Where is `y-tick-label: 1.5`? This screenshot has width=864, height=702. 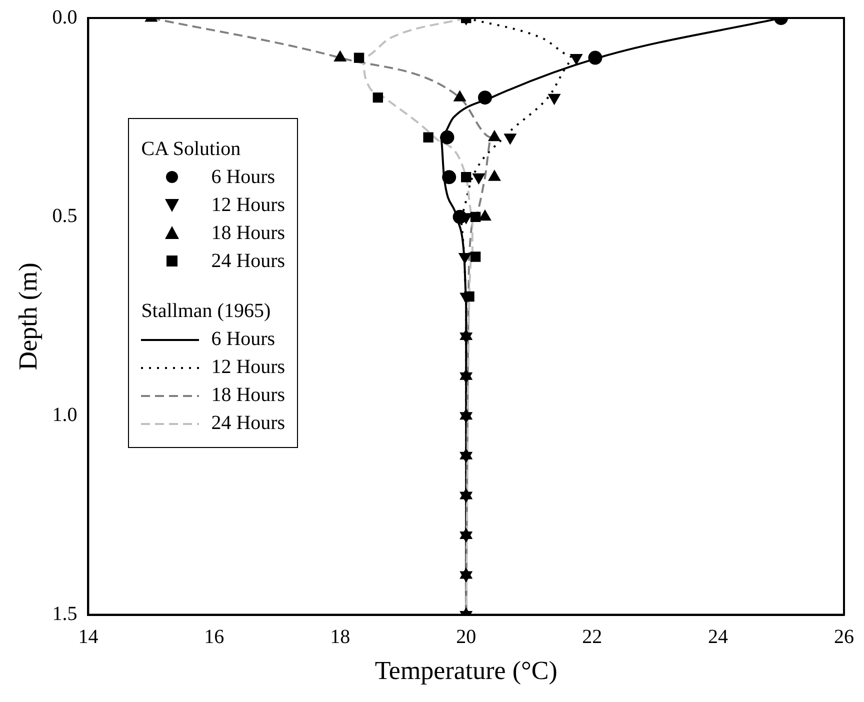 y-tick-label: 1.5 is located at coordinates (65, 614).